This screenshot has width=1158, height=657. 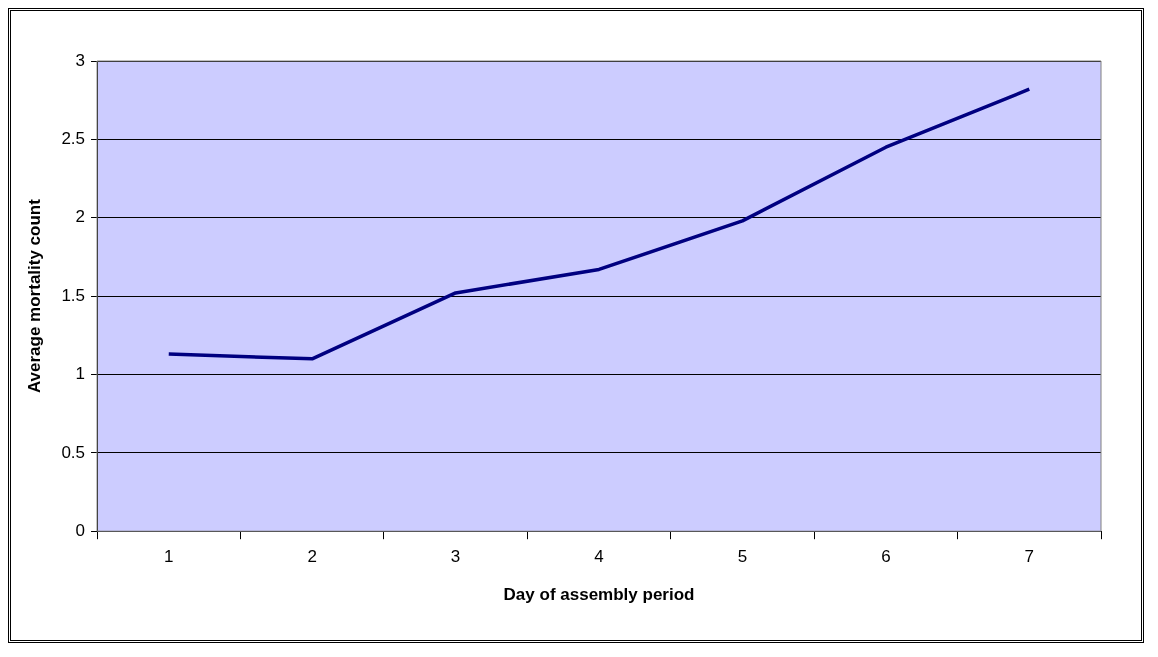 I want to click on x-tick-label: 3, so click(x=455, y=557).